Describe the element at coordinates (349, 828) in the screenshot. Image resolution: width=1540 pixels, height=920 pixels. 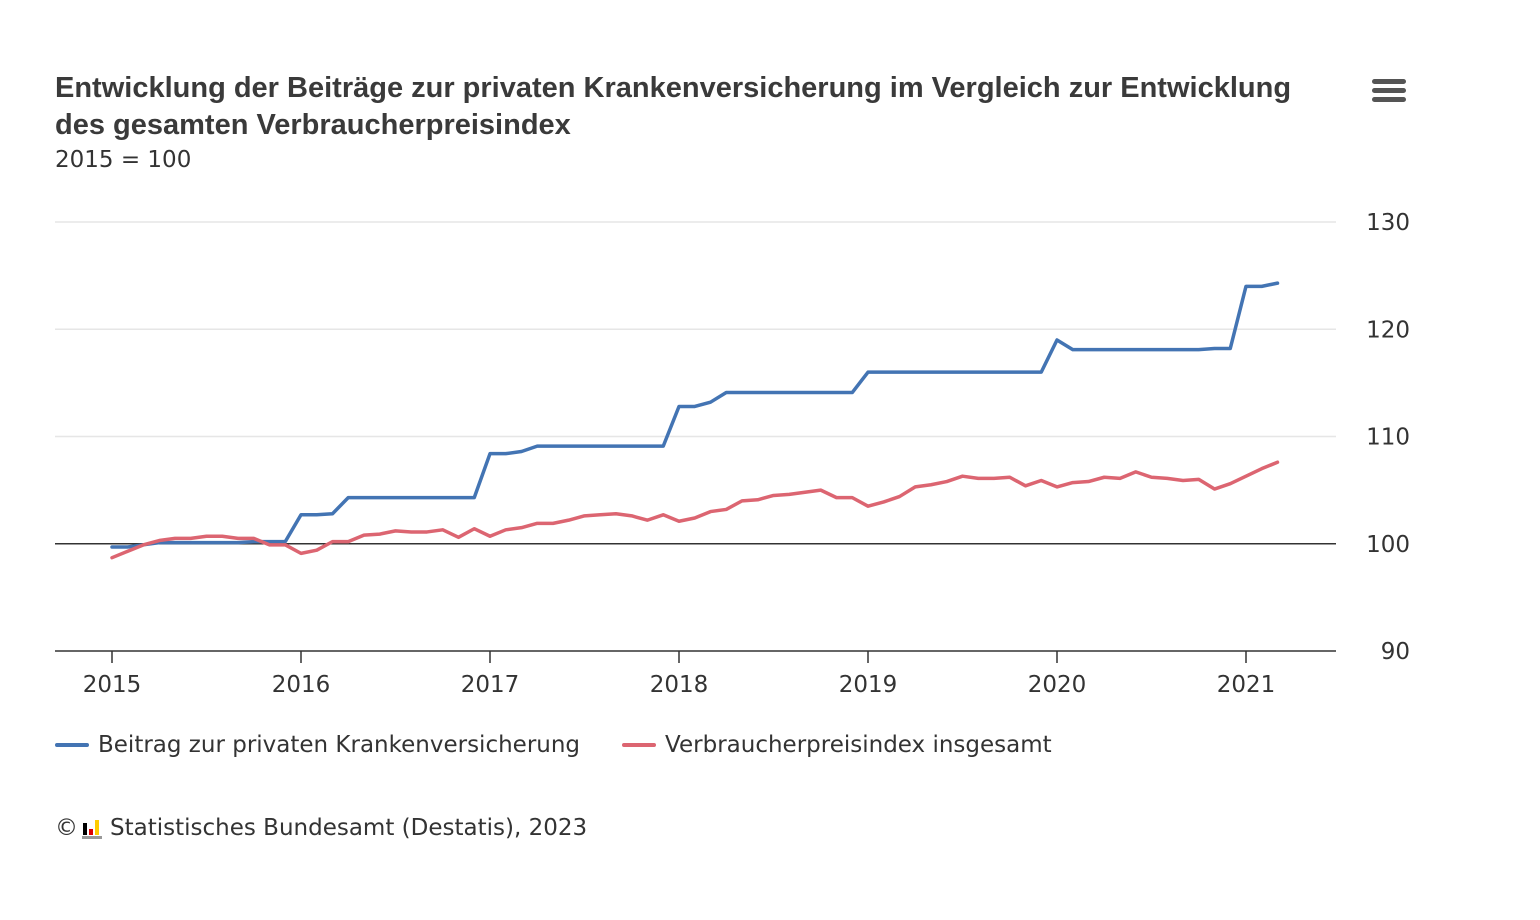
I see `credits-text: Statistisches Bundesamt (Destatis), 2023` at that location.